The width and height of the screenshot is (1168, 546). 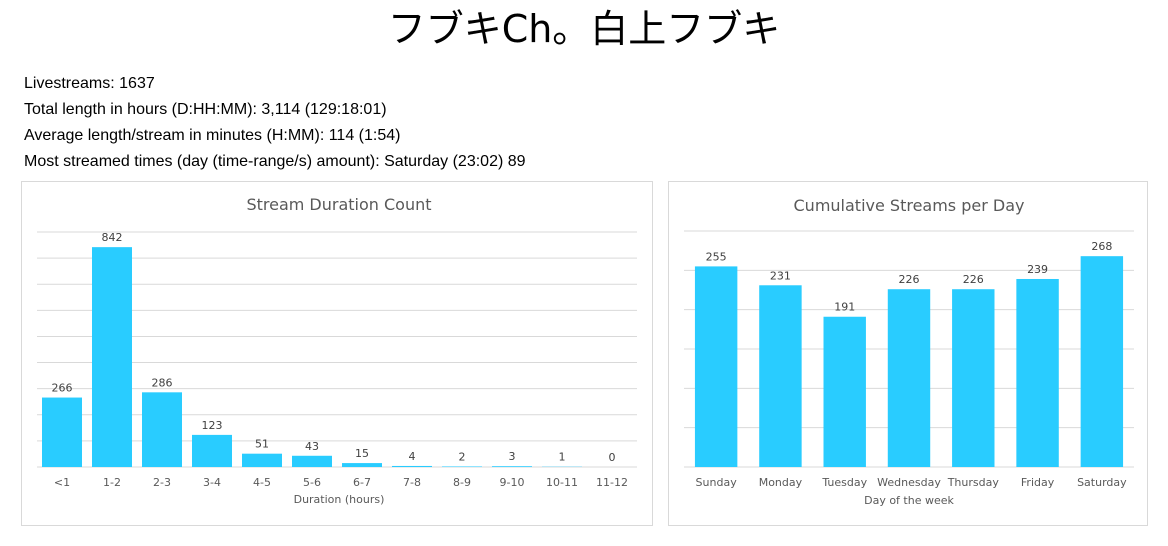 I want to click on weekday-chart-title: Cumulative Streams per Day, so click(x=909, y=205).